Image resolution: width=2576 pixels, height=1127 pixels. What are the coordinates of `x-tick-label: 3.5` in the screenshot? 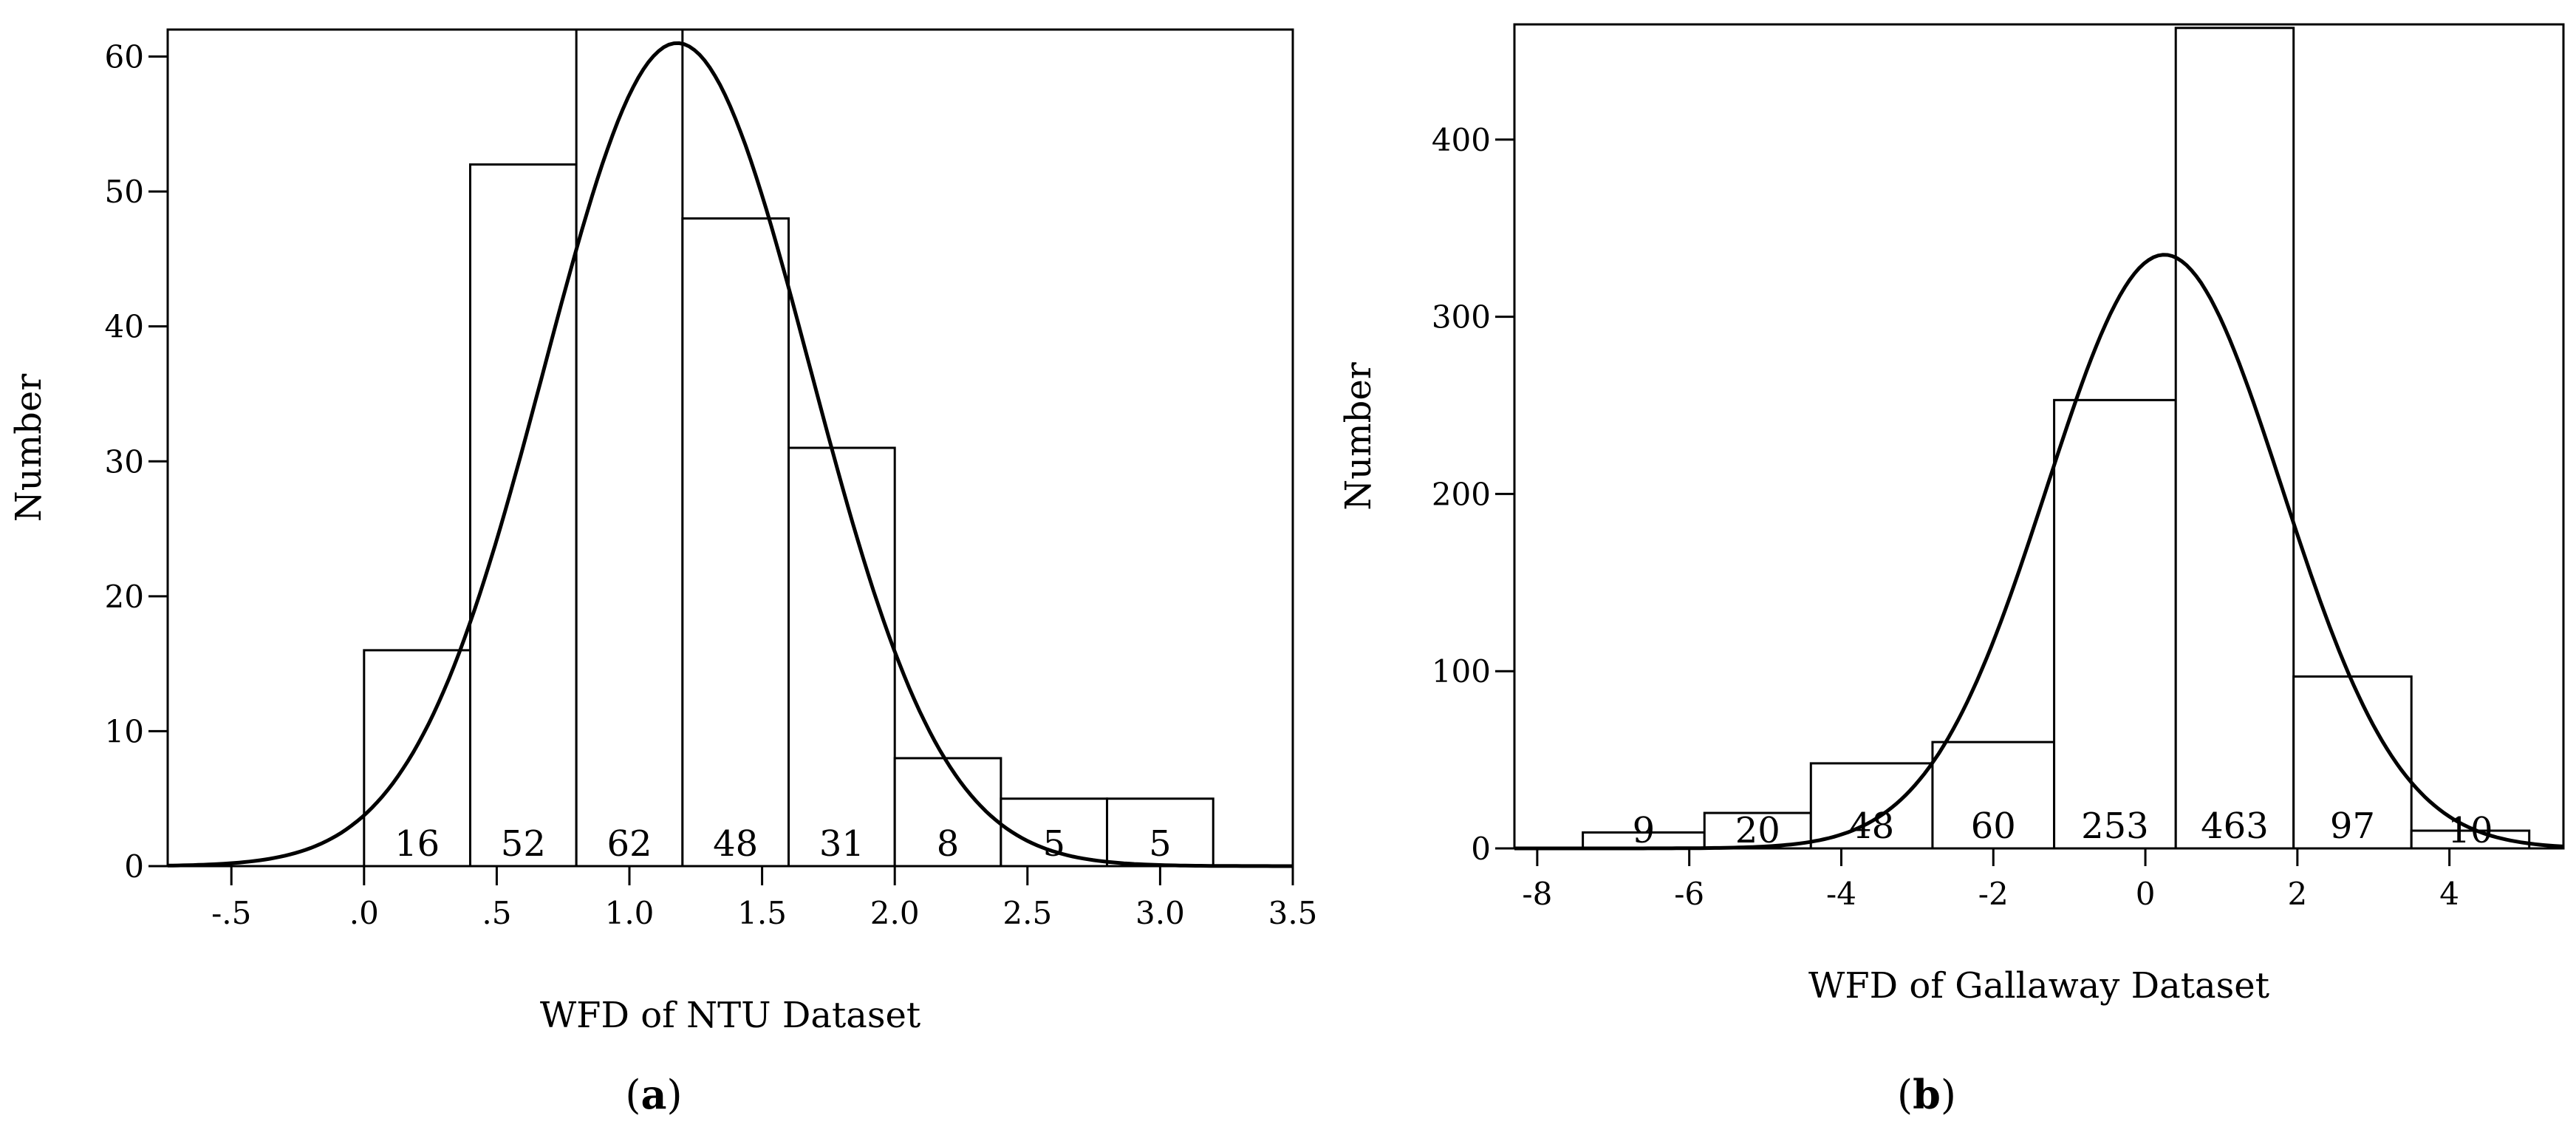 It's located at (1293, 913).